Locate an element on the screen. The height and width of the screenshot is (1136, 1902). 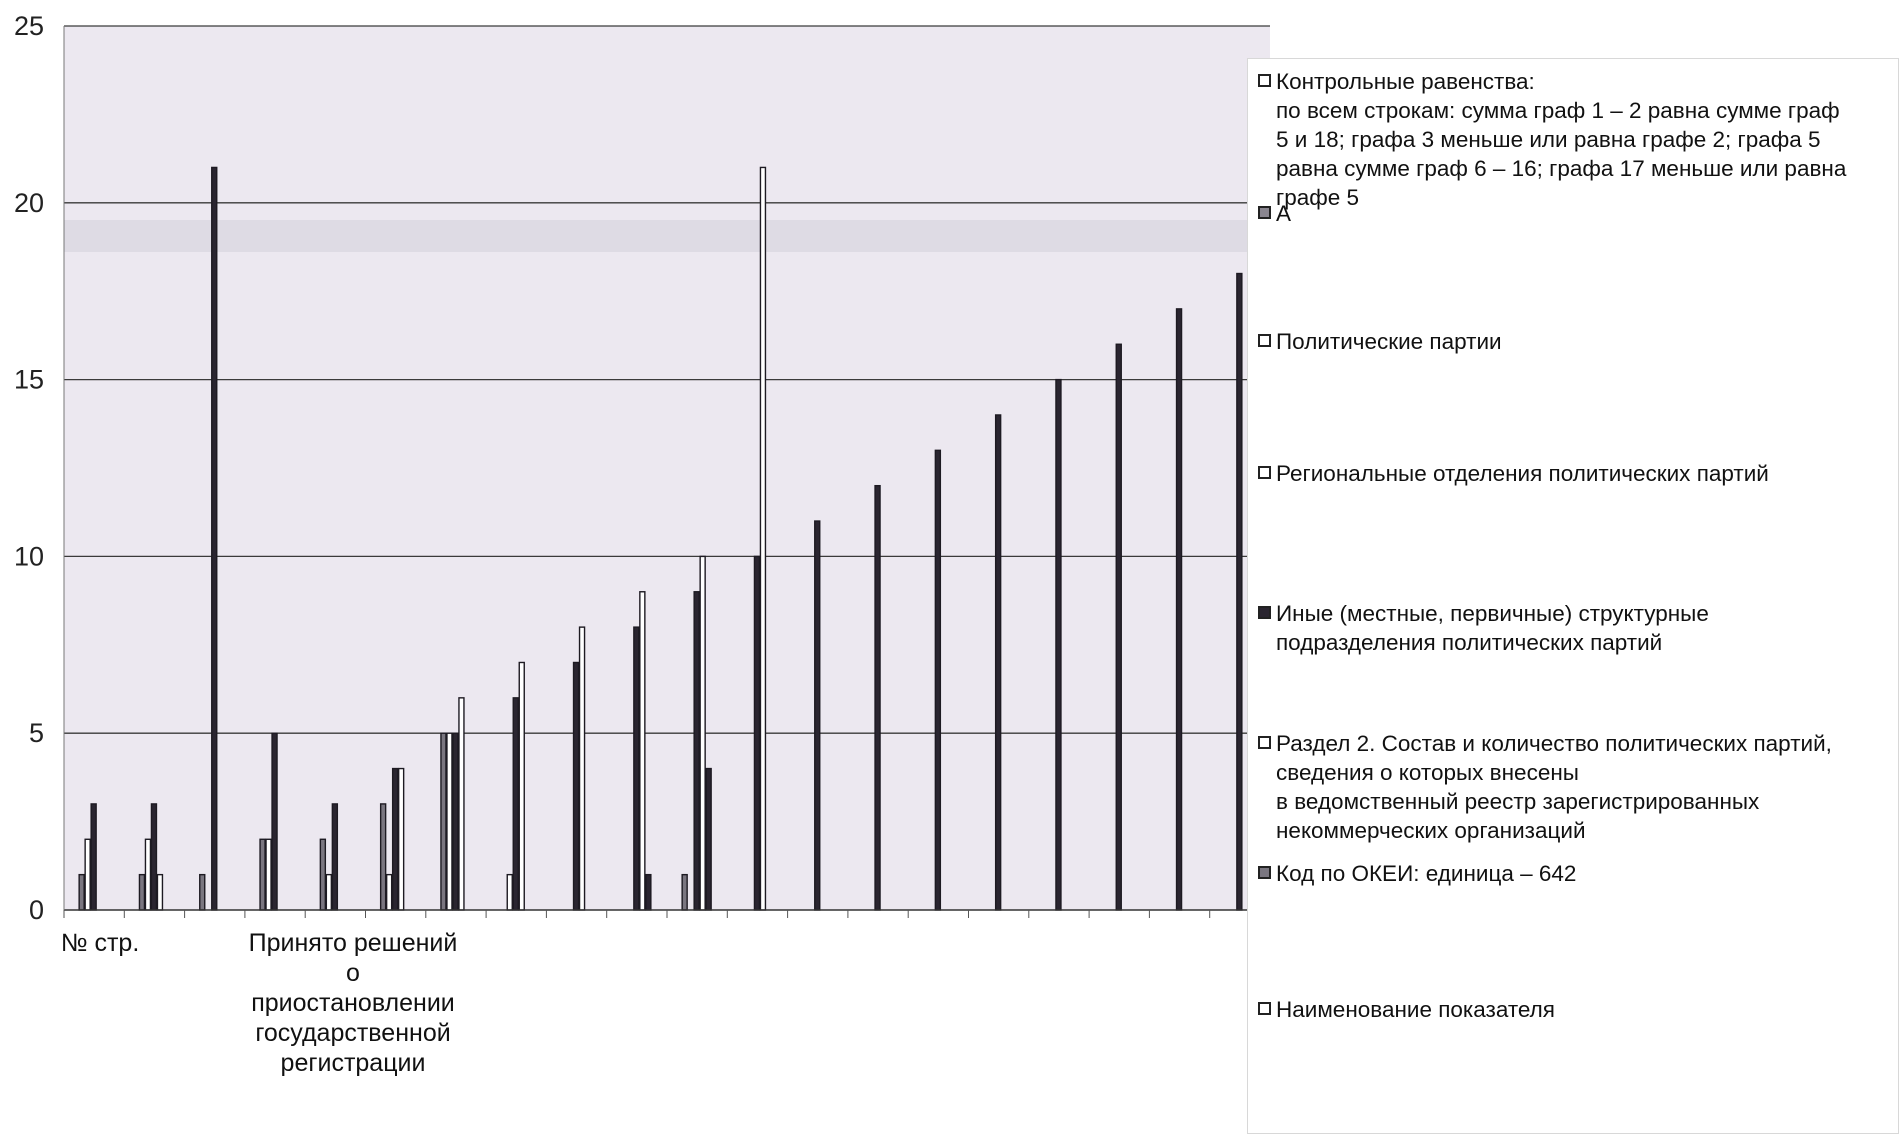
x-label-row-number: № стр. is located at coordinates (100, 943).